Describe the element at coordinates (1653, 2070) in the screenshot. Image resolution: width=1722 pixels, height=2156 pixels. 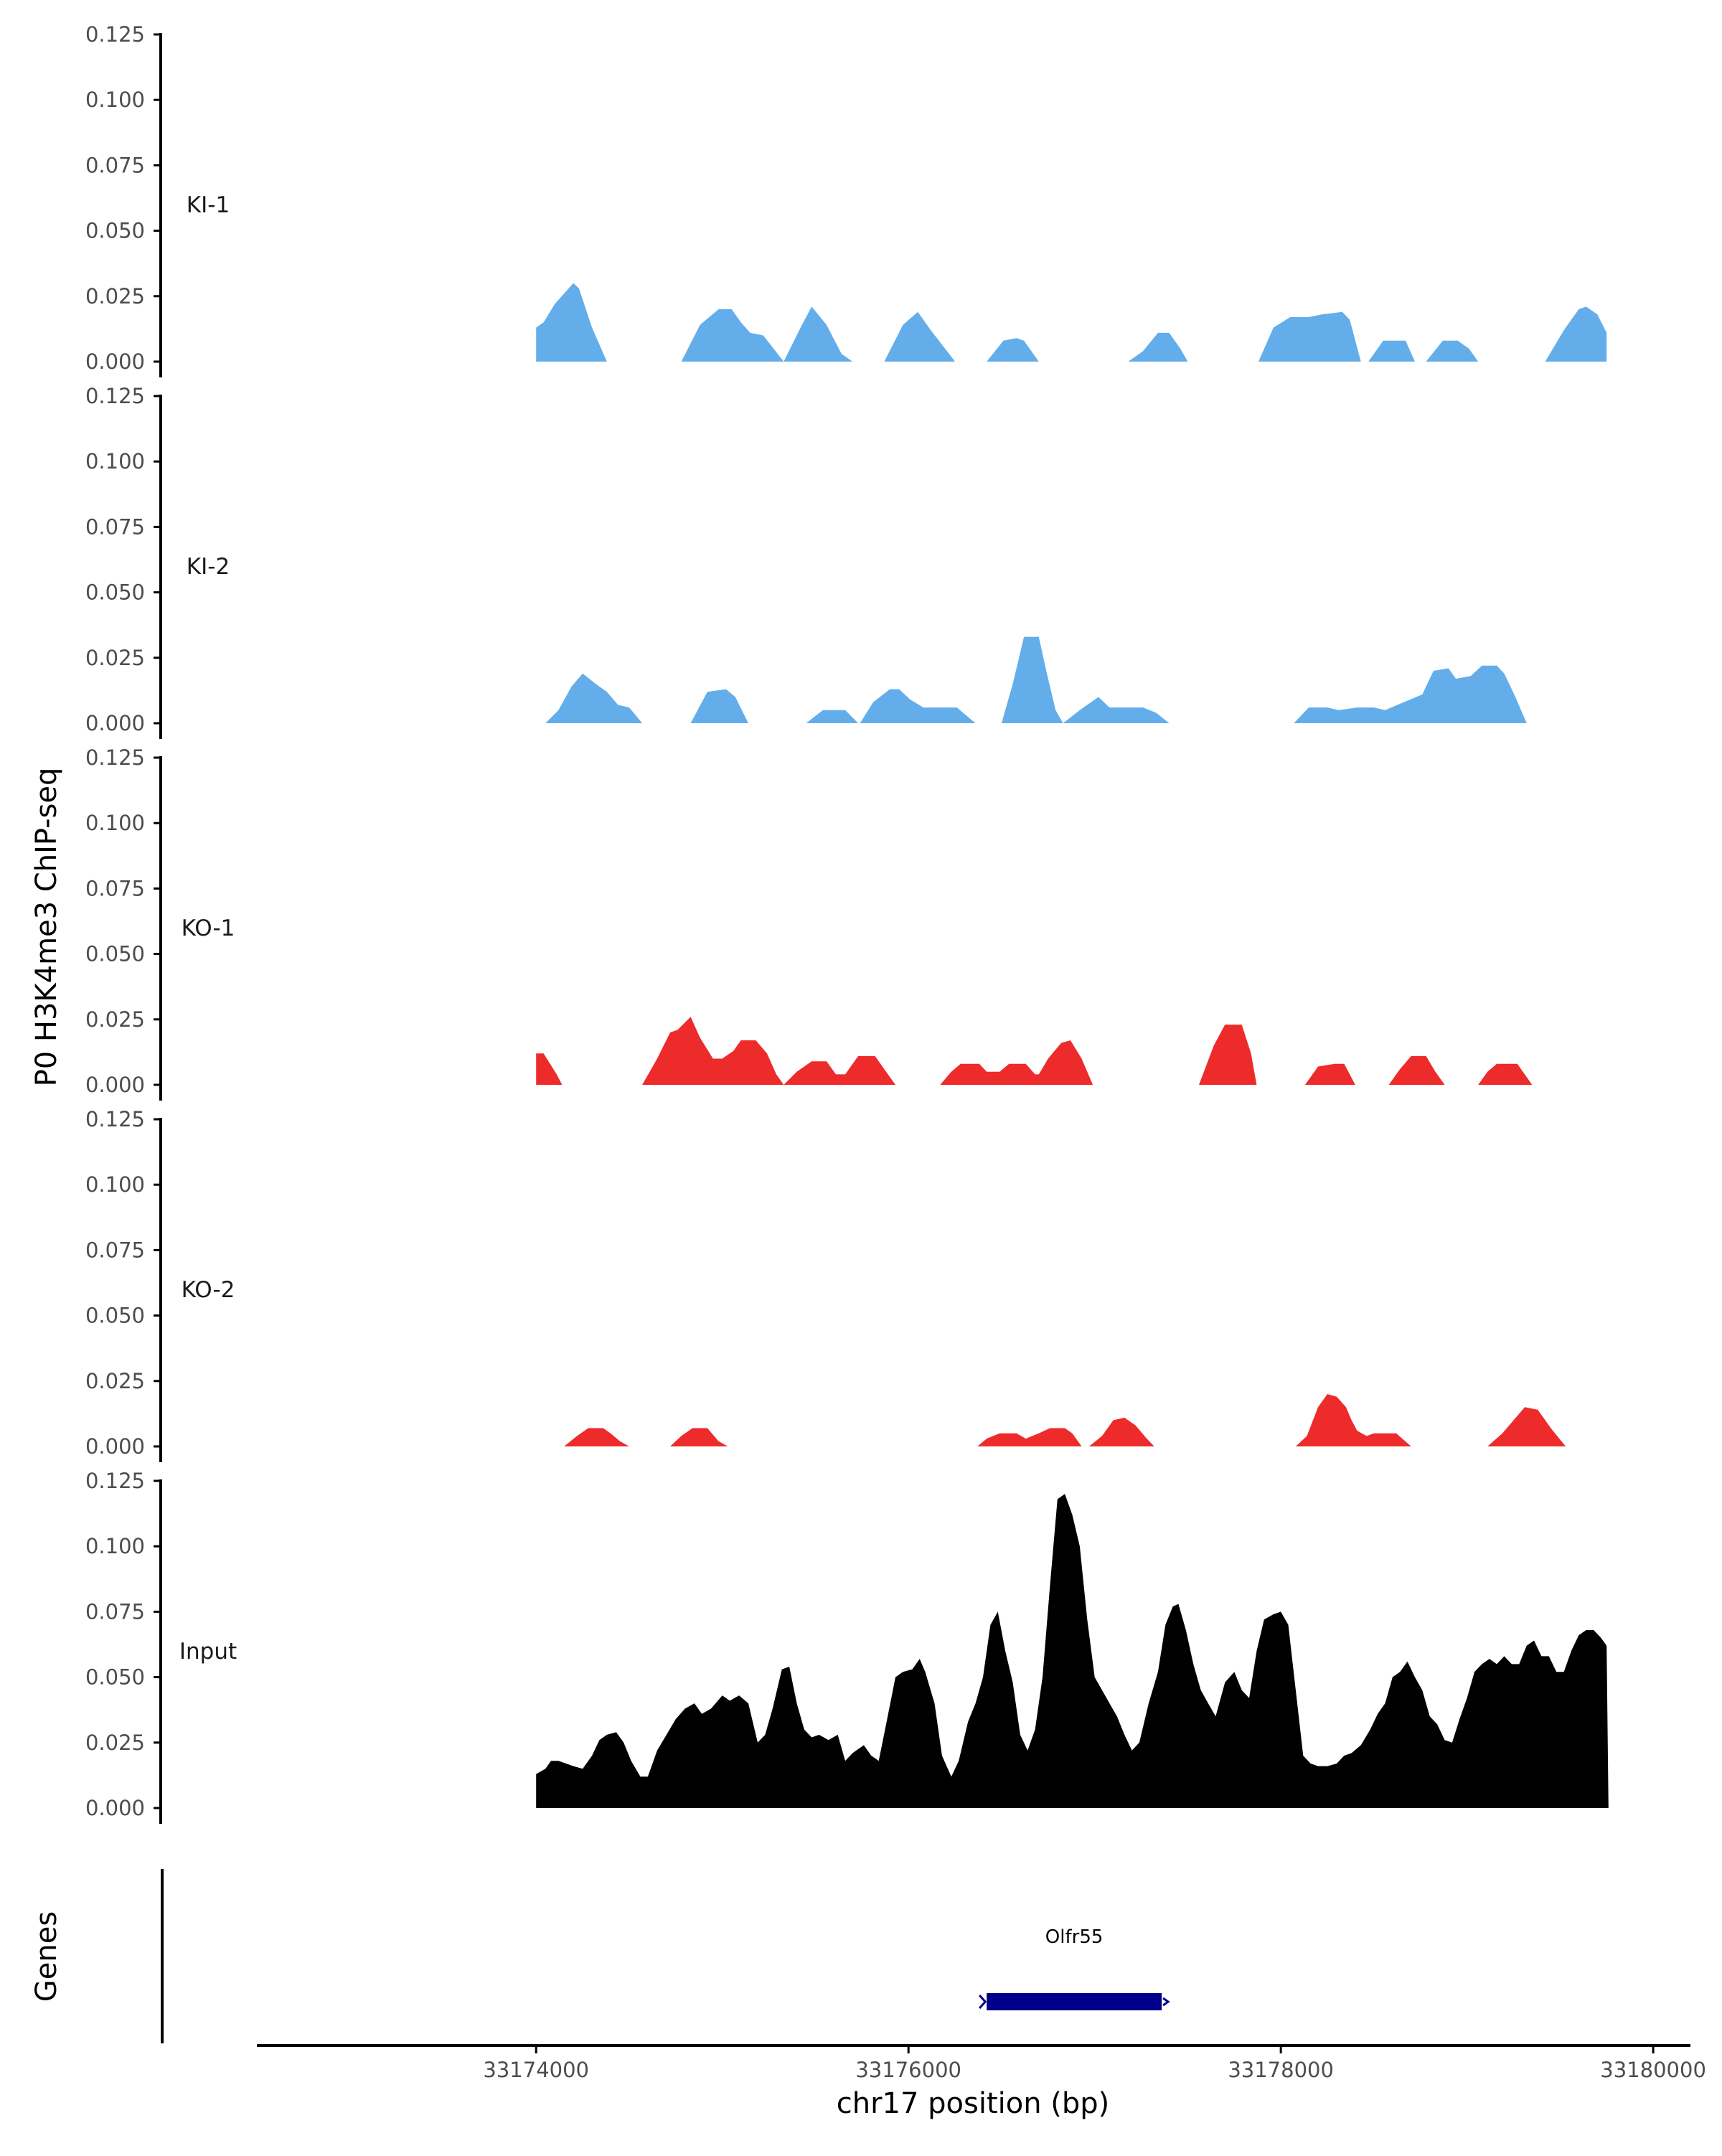
I see `x-tick-label-3: 33180000` at that location.